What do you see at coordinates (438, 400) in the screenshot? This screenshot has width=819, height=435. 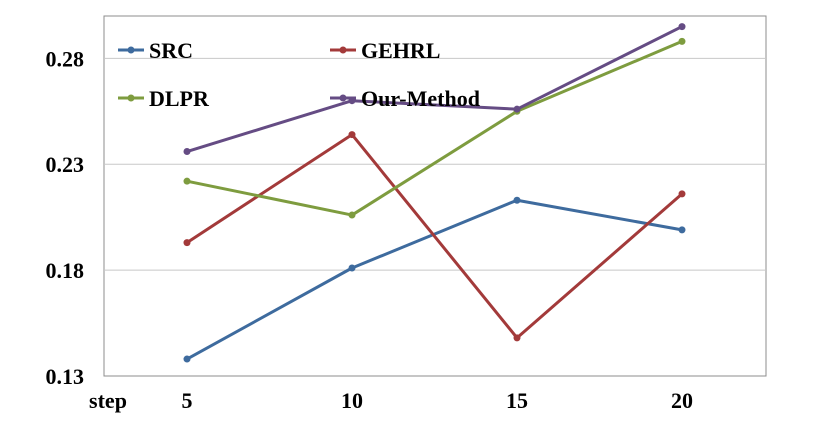 I see `x-axis-ticks: 5 10 15 20` at bounding box center [438, 400].